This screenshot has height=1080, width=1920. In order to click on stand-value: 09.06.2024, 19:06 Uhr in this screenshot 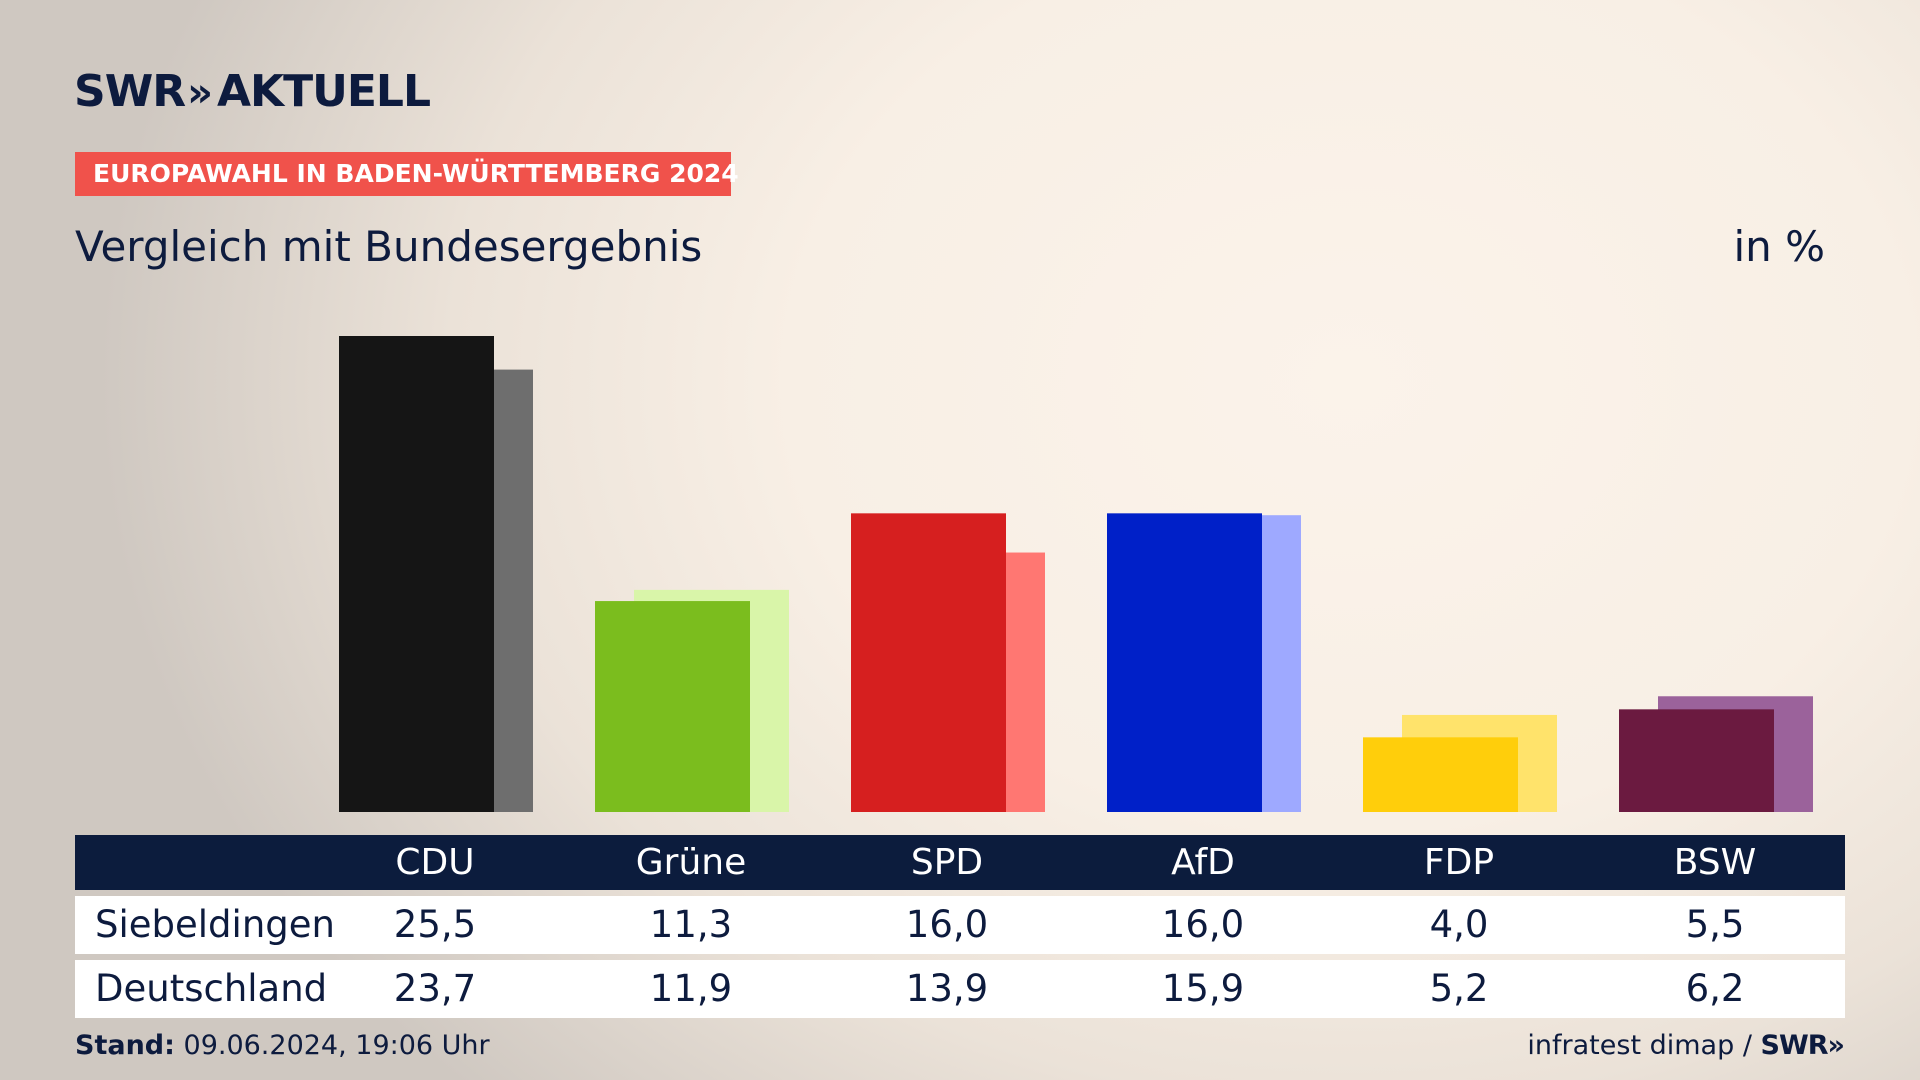, I will do `click(336, 1045)`.